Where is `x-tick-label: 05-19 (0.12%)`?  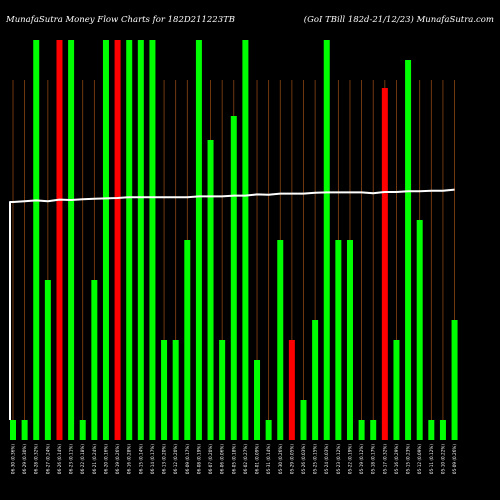 x-tick-label: 05-19 (0.12%) is located at coordinates (361, 459).